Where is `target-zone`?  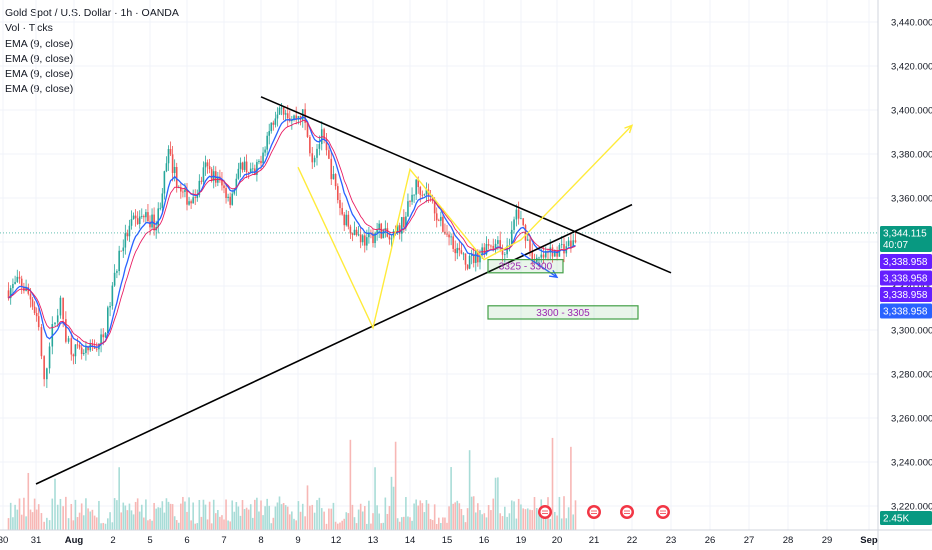 target-zone is located at coordinates (525, 266).